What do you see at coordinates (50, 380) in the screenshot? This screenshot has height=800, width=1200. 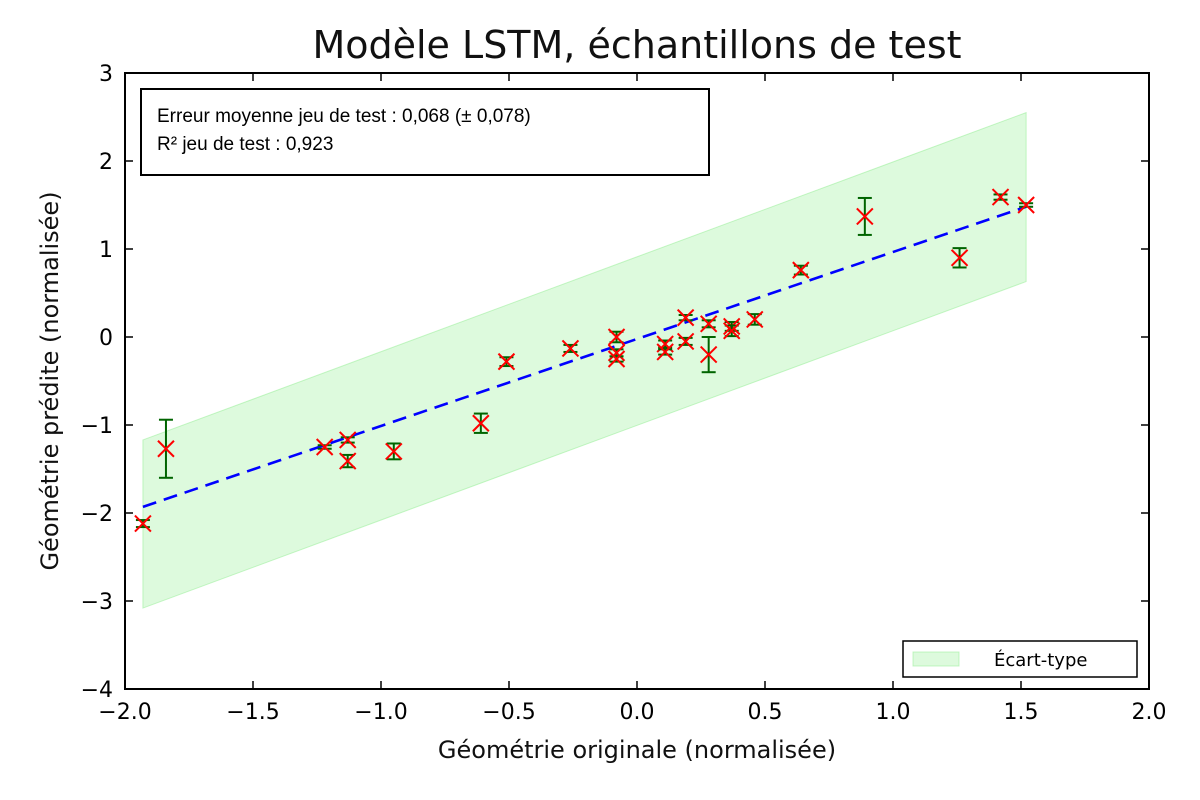 I see `y-axis-label: Géométrie prédite (normalisée)` at bounding box center [50, 380].